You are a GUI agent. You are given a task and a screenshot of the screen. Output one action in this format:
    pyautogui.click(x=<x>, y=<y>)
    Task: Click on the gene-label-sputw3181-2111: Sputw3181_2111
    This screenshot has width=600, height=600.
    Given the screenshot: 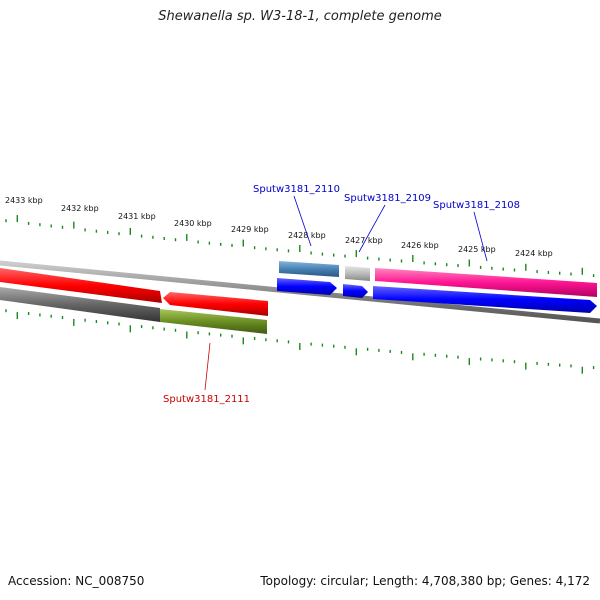 What is the action you would take?
    pyautogui.click(x=206, y=399)
    